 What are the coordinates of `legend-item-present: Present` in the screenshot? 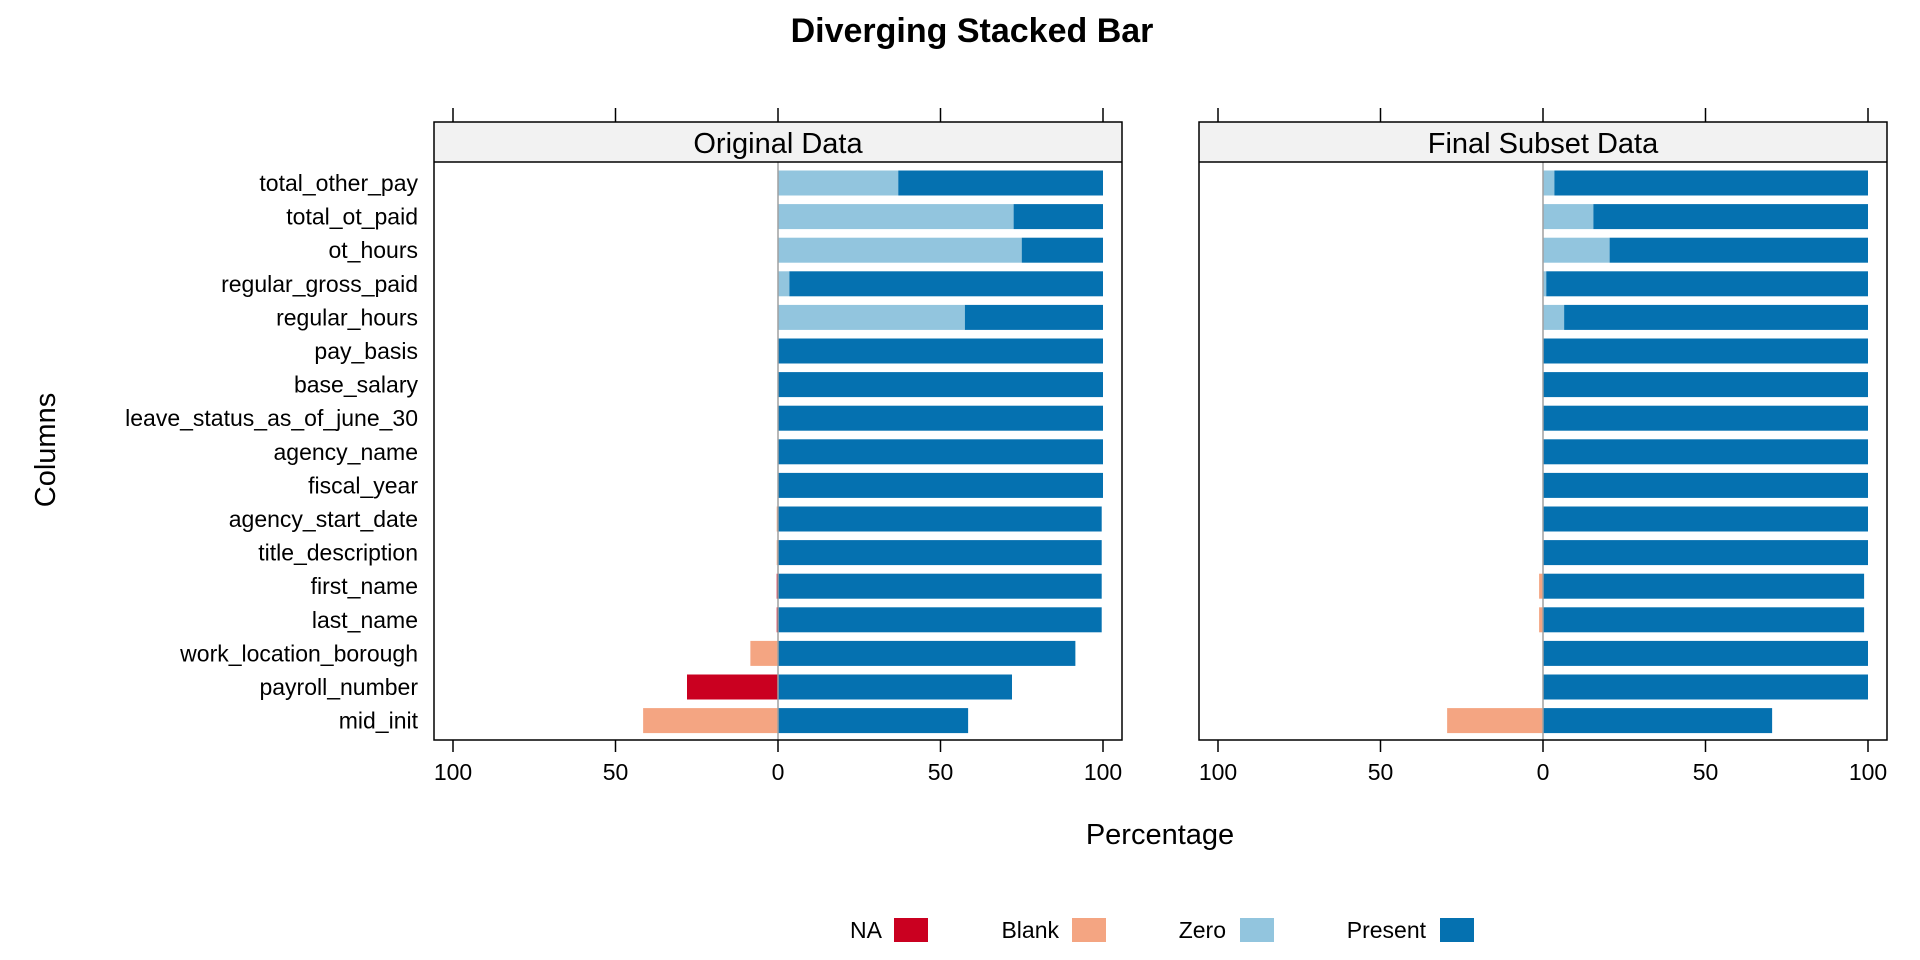 It's located at (1410, 930).